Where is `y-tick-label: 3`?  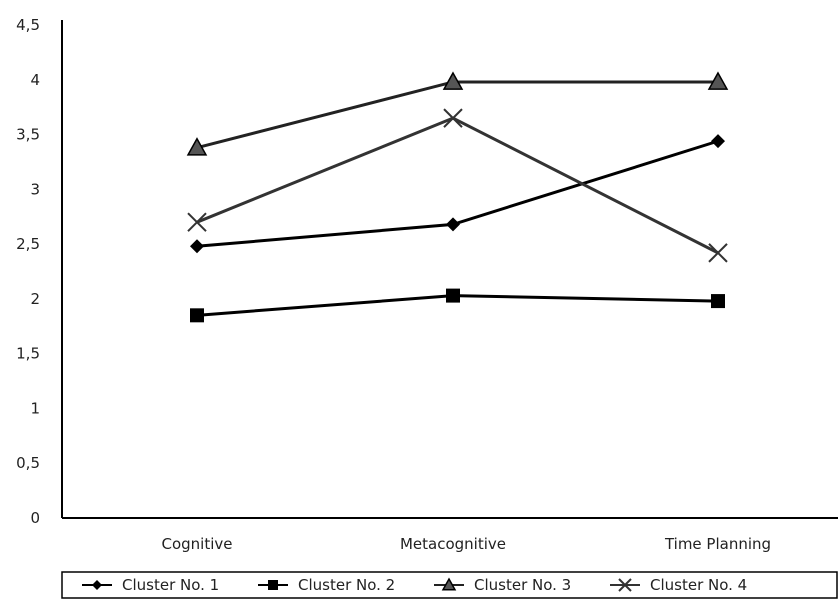 y-tick-label: 3 is located at coordinates (35, 189).